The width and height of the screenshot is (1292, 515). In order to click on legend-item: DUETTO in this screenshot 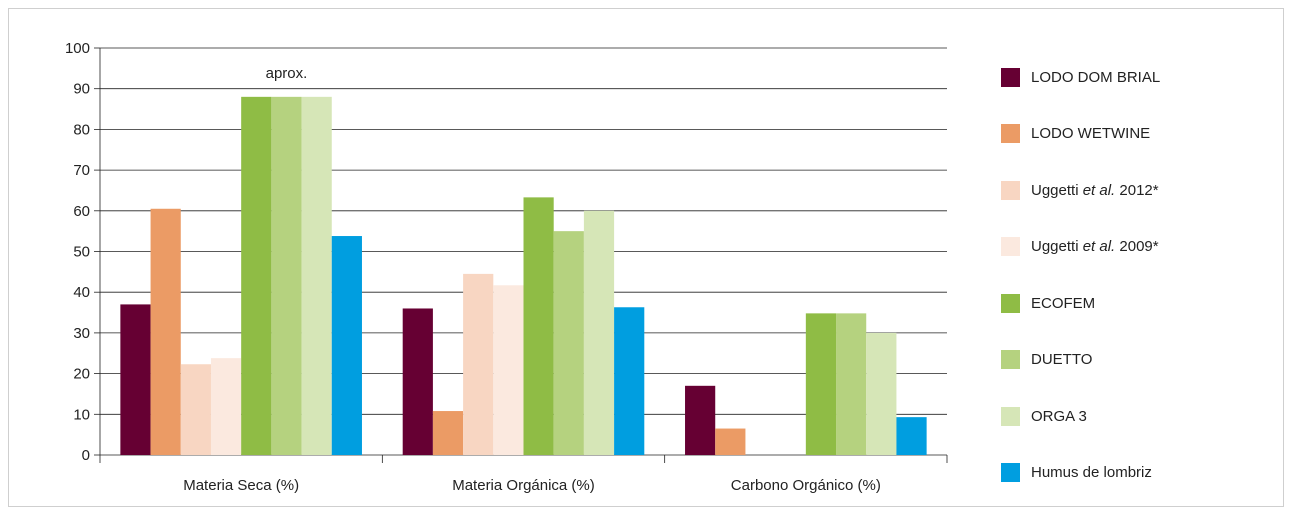, I will do `click(1046, 360)`.